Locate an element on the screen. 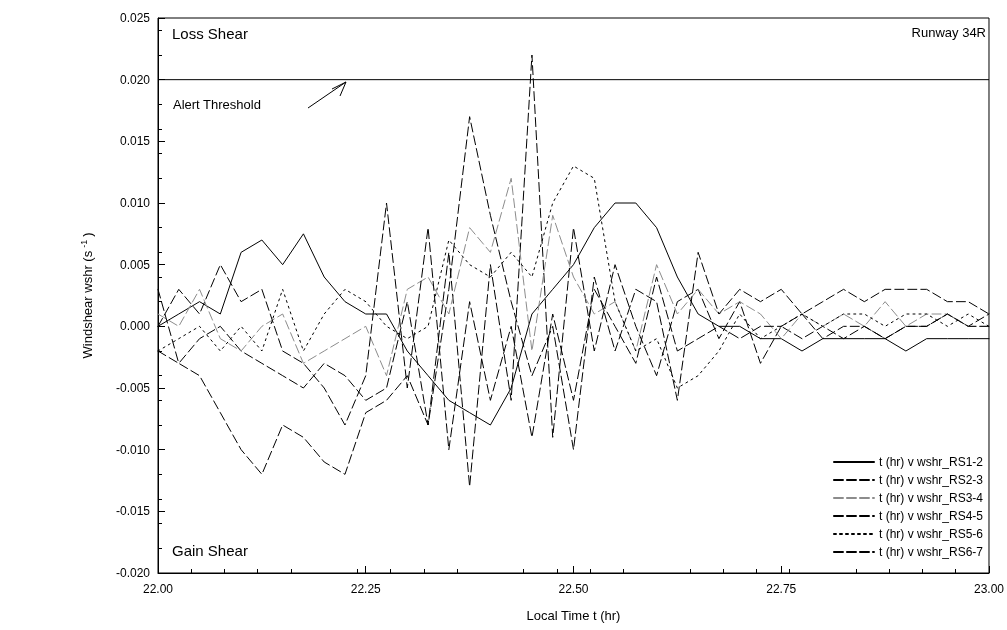  y-tick-label: -0.020 is located at coordinates (133, 573).